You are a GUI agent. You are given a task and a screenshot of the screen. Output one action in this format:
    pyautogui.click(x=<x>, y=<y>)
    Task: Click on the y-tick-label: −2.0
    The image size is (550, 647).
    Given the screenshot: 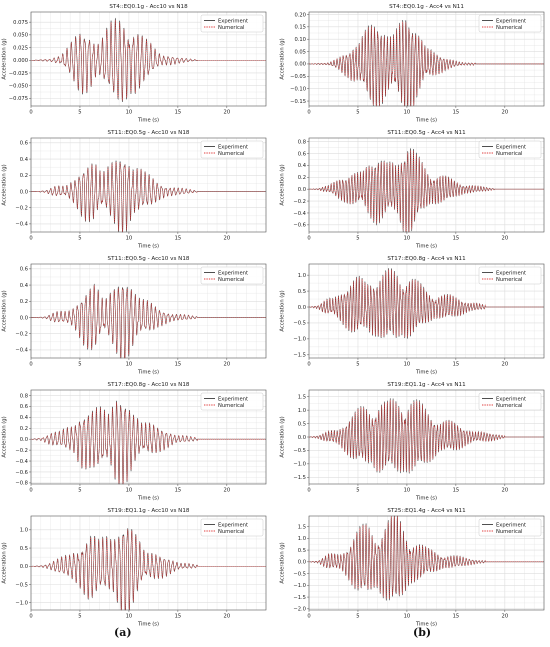 What is the action you would take?
    pyautogui.click(x=299, y=610)
    